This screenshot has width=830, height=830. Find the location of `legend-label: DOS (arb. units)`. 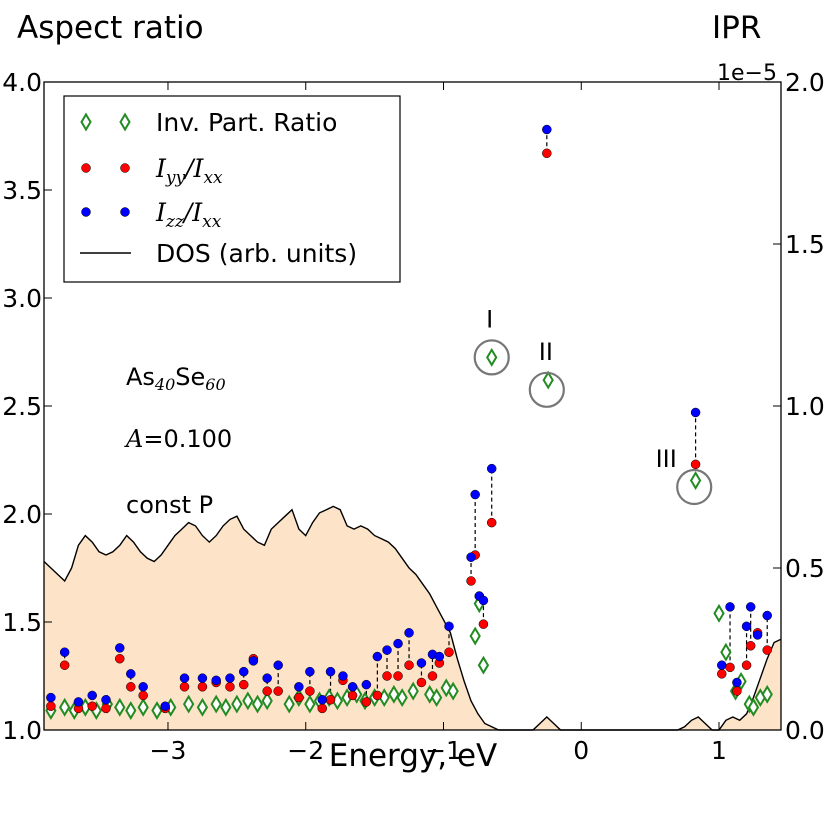

legend-label: DOS (arb. units) is located at coordinates (256, 253).